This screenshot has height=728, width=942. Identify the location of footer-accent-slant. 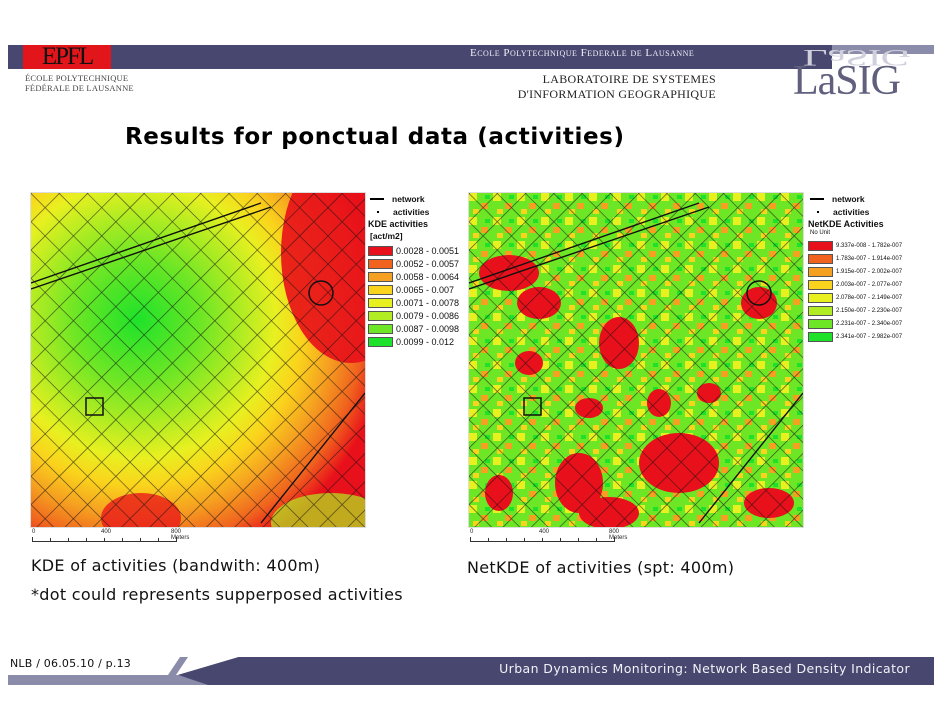
(178, 666).